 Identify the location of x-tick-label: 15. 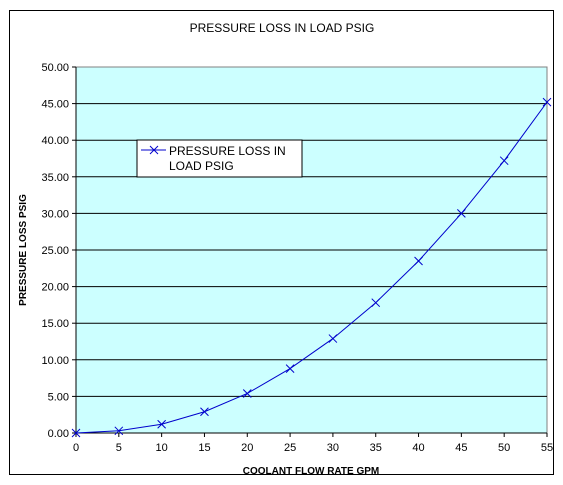
(204, 448).